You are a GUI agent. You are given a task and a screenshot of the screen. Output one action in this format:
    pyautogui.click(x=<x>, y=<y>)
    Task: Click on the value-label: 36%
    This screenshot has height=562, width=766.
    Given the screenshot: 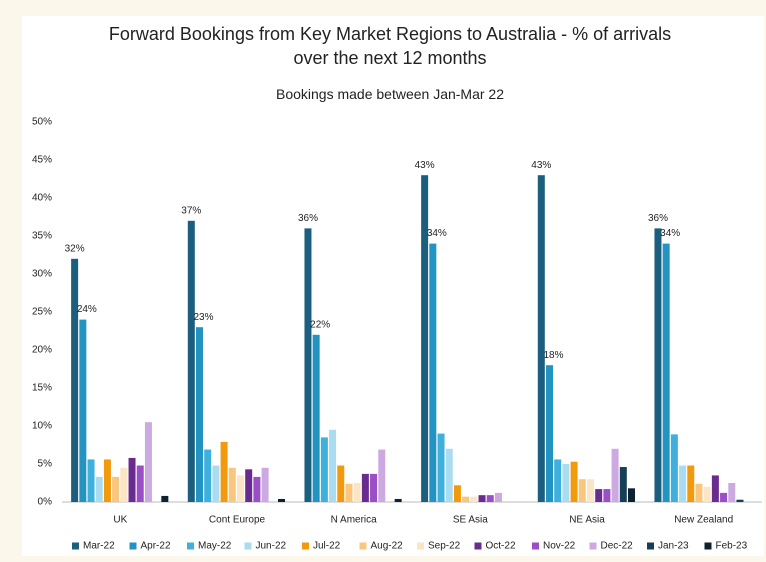 What is the action you would take?
    pyautogui.click(x=308, y=218)
    